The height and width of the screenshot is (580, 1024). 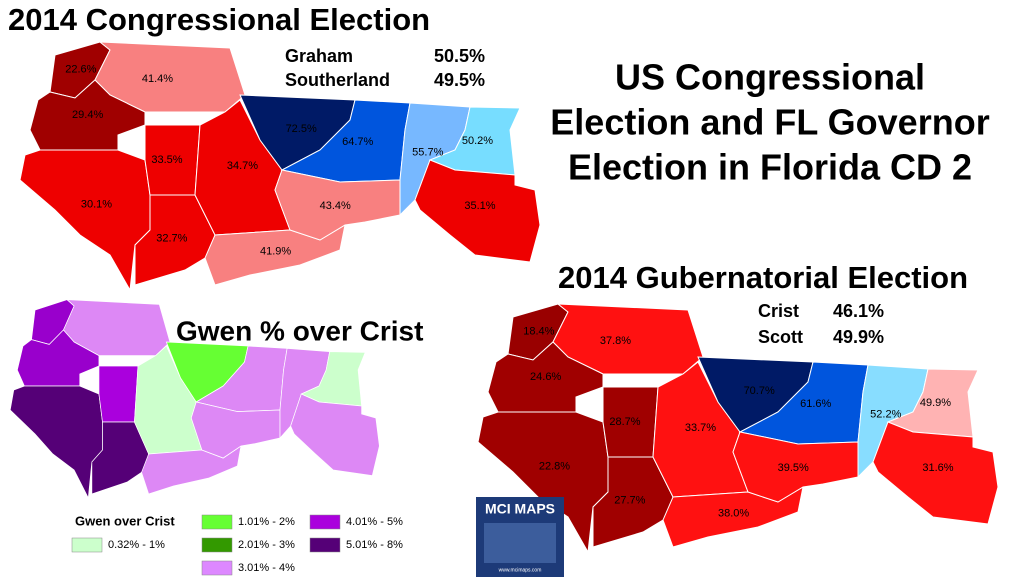 I want to click on county-label: 22.8%, so click(x=554, y=466).